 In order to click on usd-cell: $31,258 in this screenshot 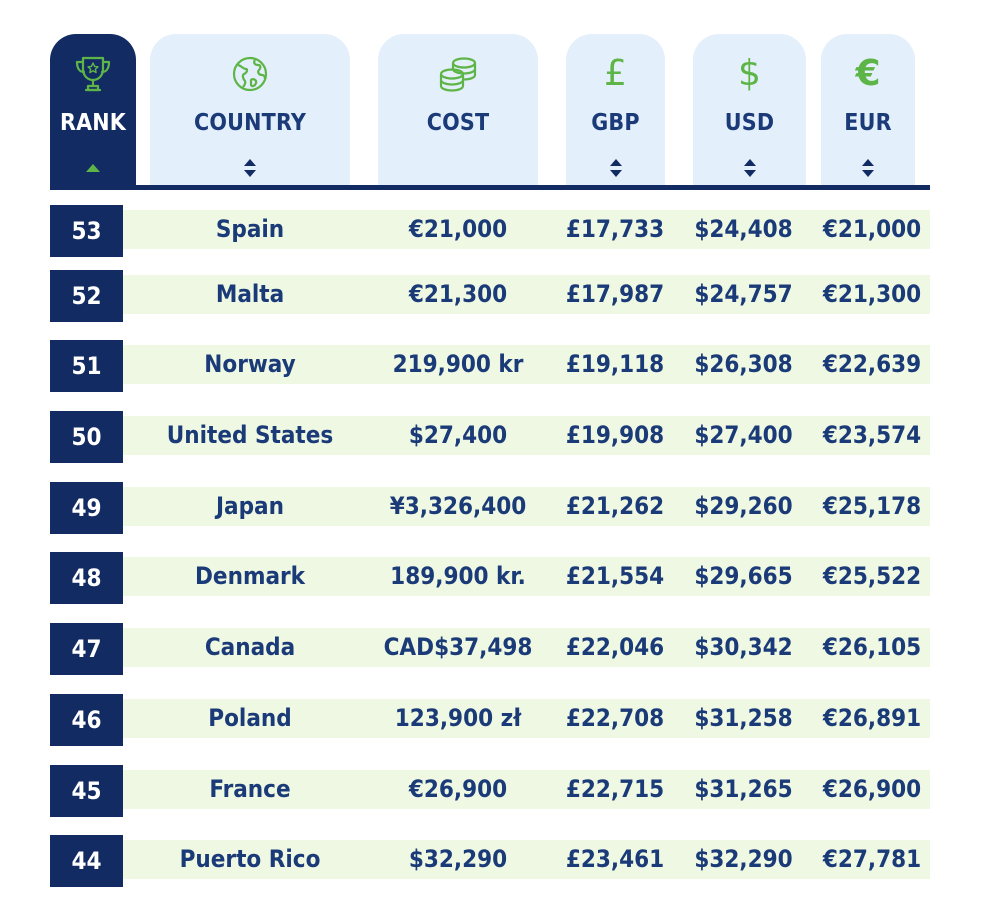, I will do `click(743, 718)`.